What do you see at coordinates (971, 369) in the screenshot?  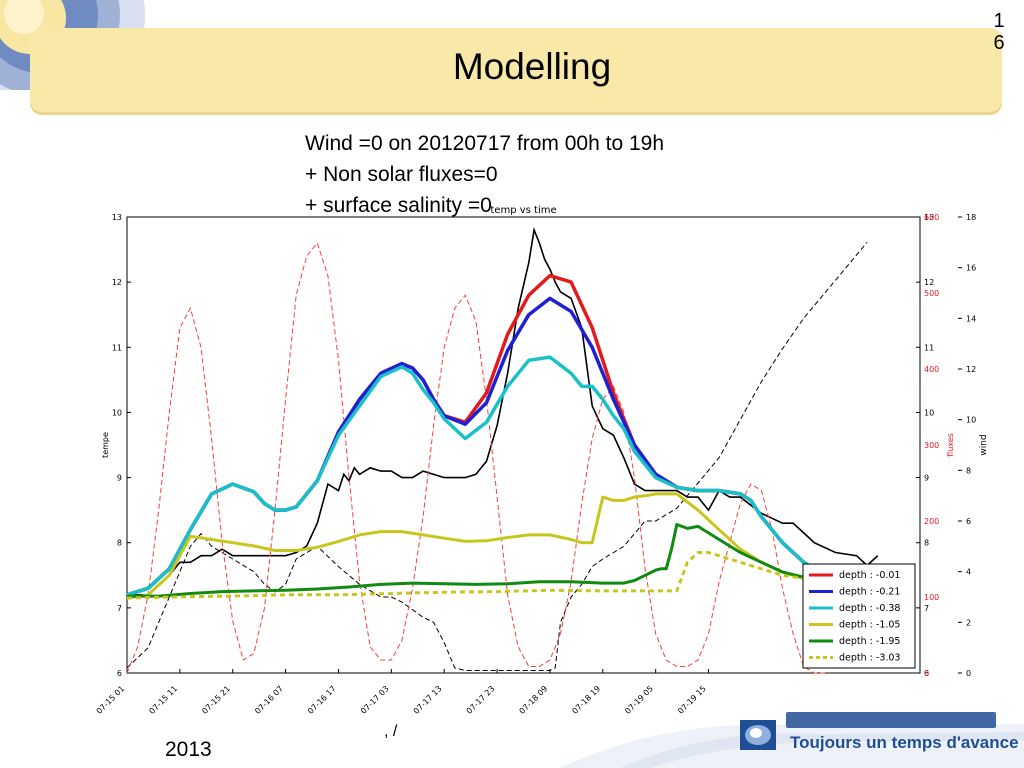 I see `wind-tick-label: 12` at bounding box center [971, 369].